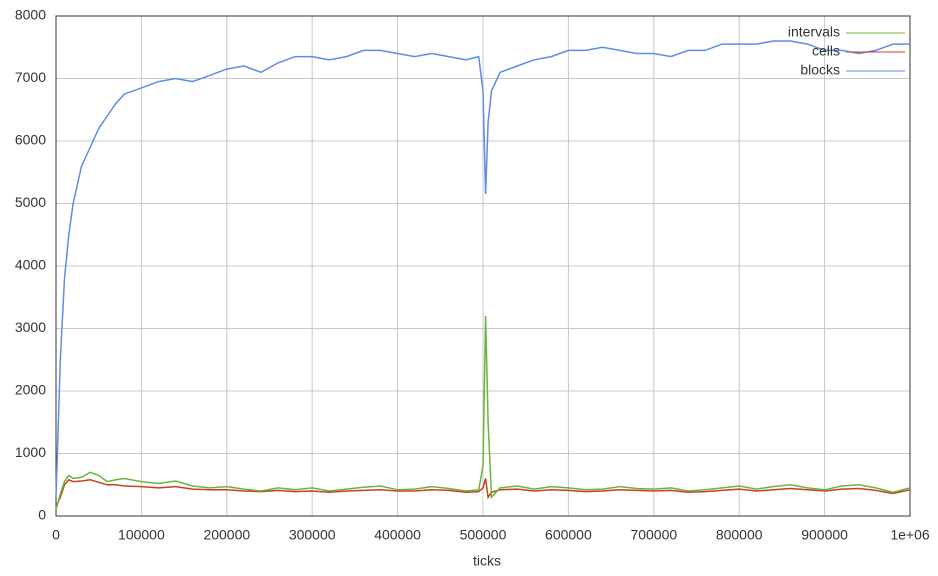 The height and width of the screenshot is (576, 938). Describe the element at coordinates (910, 535) in the screenshot. I see `x-tick-label: 1e+06` at that location.